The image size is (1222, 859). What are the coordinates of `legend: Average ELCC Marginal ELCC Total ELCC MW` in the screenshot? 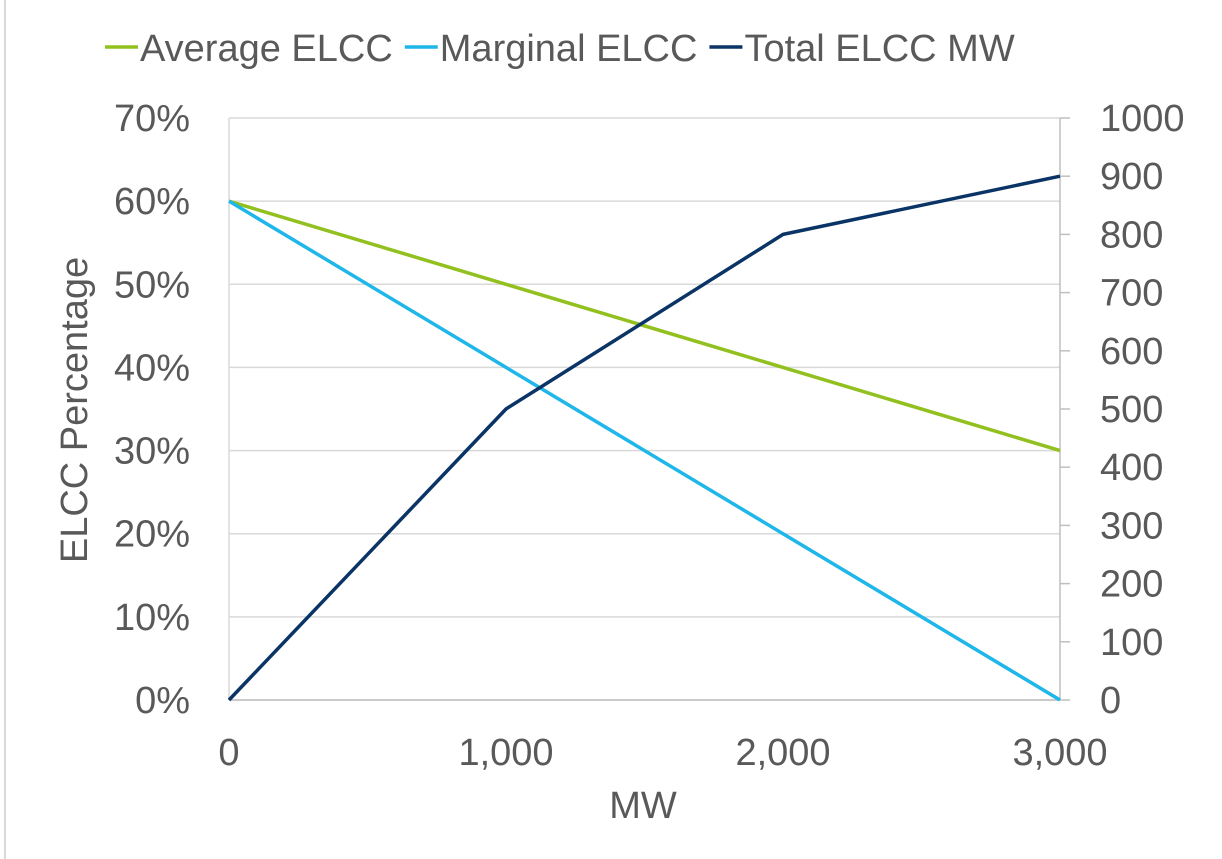 It's located at (560, 49).